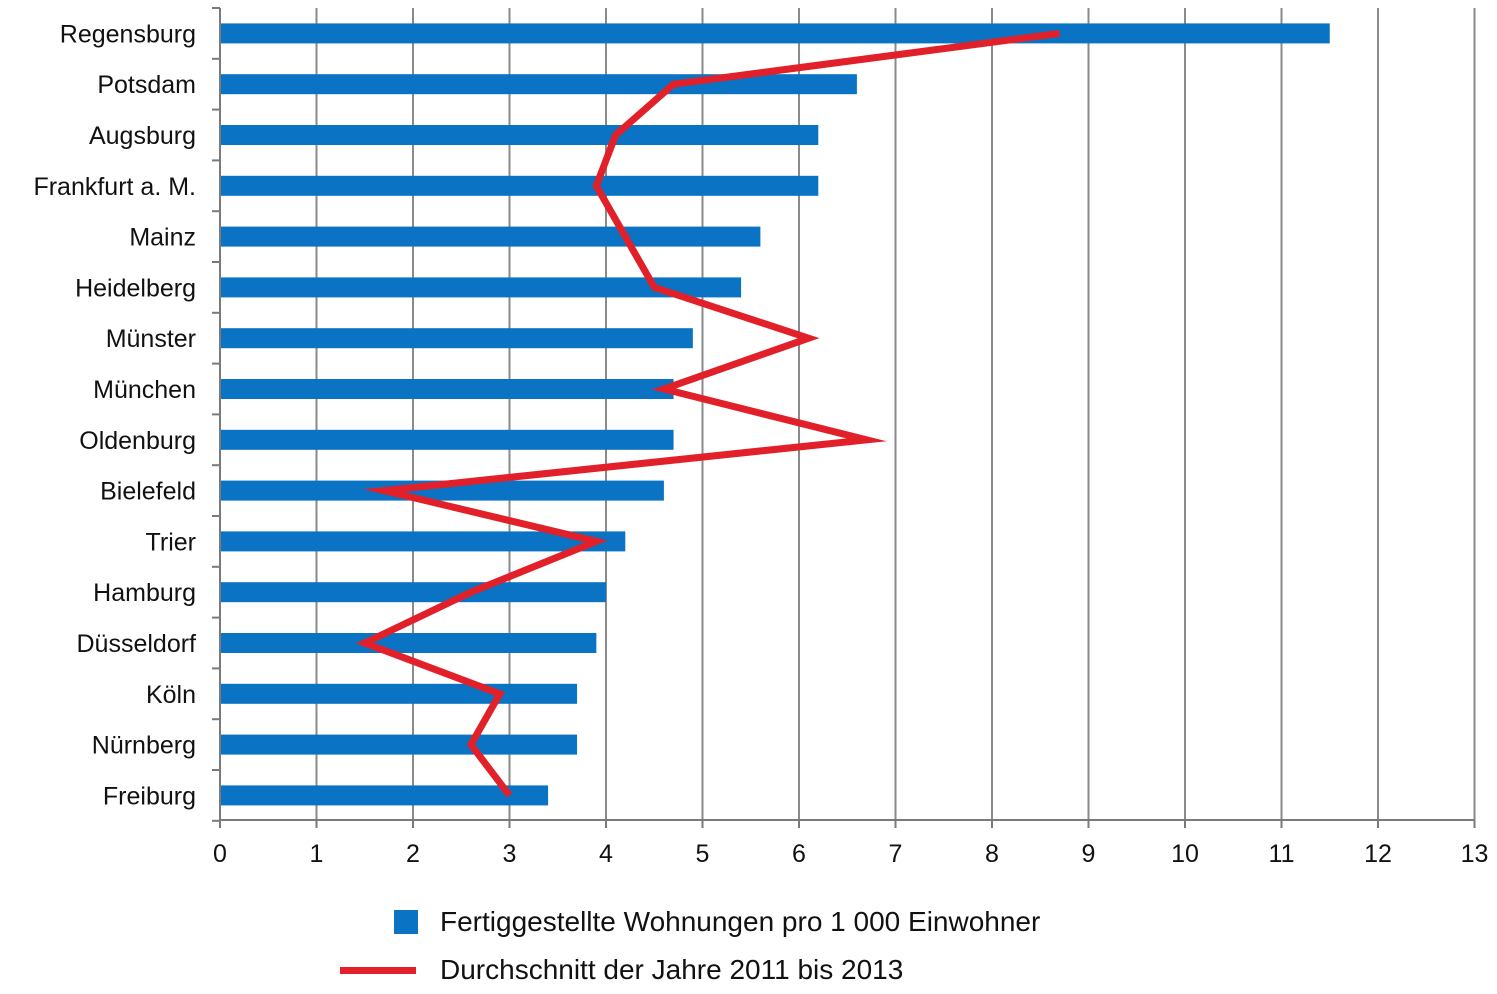 The width and height of the screenshot is (1497, 994). What do you see at coordinates (137, 441) in the screenshot?
I see `category-label: Oldenburg` at bounding box center [137, 441].